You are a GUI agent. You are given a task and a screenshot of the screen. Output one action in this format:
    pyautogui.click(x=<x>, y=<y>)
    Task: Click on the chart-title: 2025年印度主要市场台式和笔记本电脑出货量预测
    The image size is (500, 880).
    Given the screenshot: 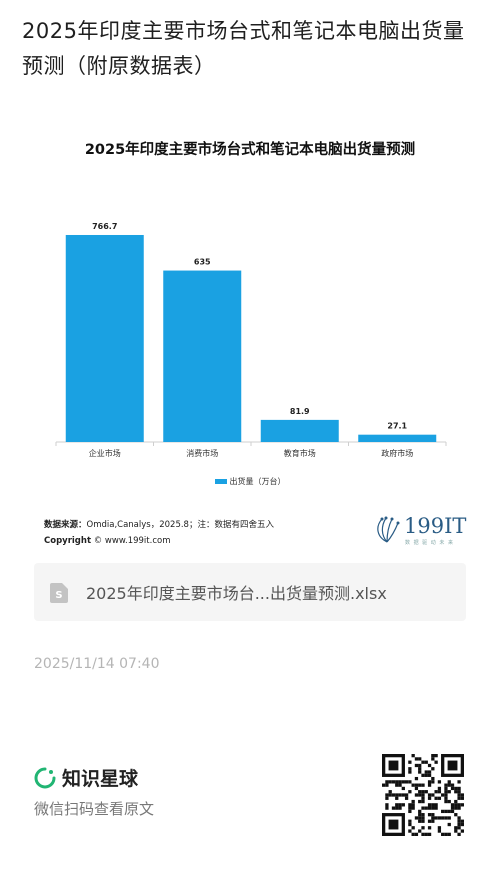 What is the action you would take?
    pyautogui.click(x=250, y=150)
    